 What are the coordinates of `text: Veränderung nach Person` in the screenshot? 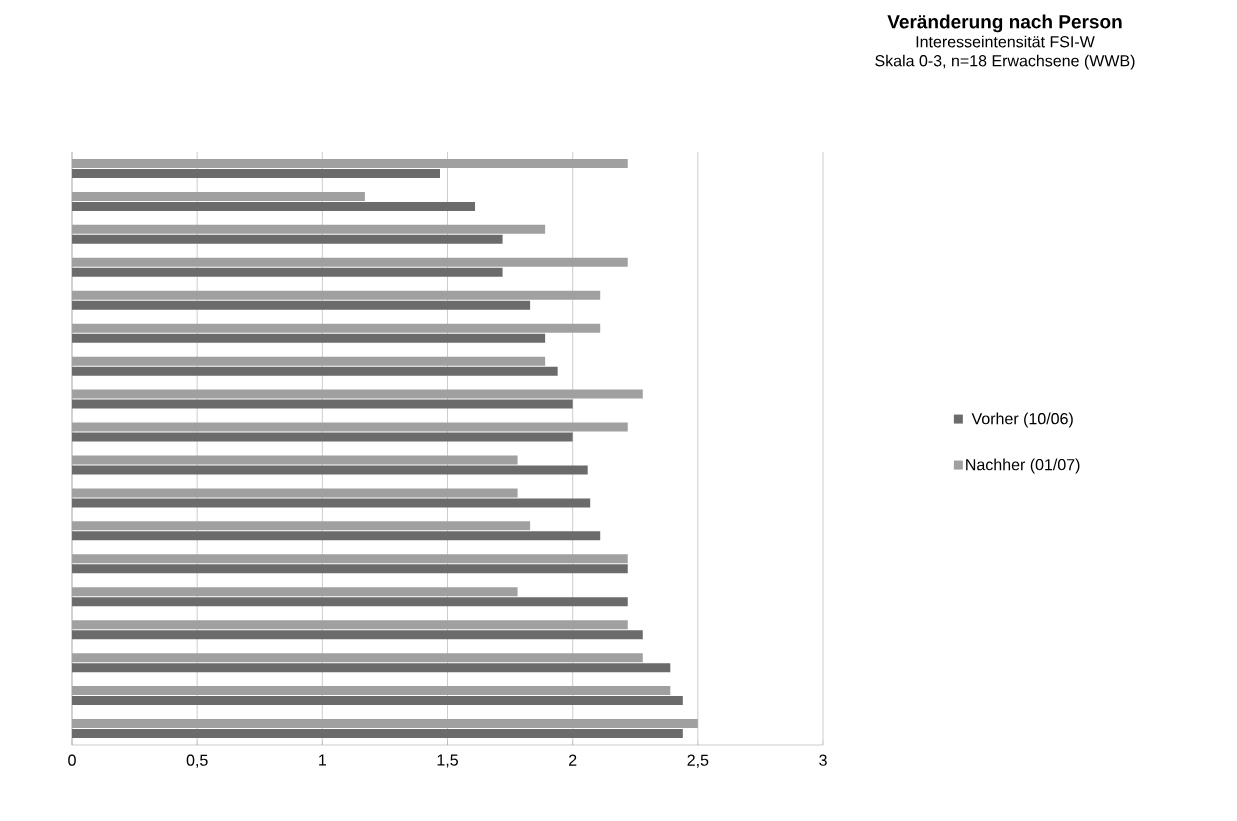 It's located at (1004, 23).